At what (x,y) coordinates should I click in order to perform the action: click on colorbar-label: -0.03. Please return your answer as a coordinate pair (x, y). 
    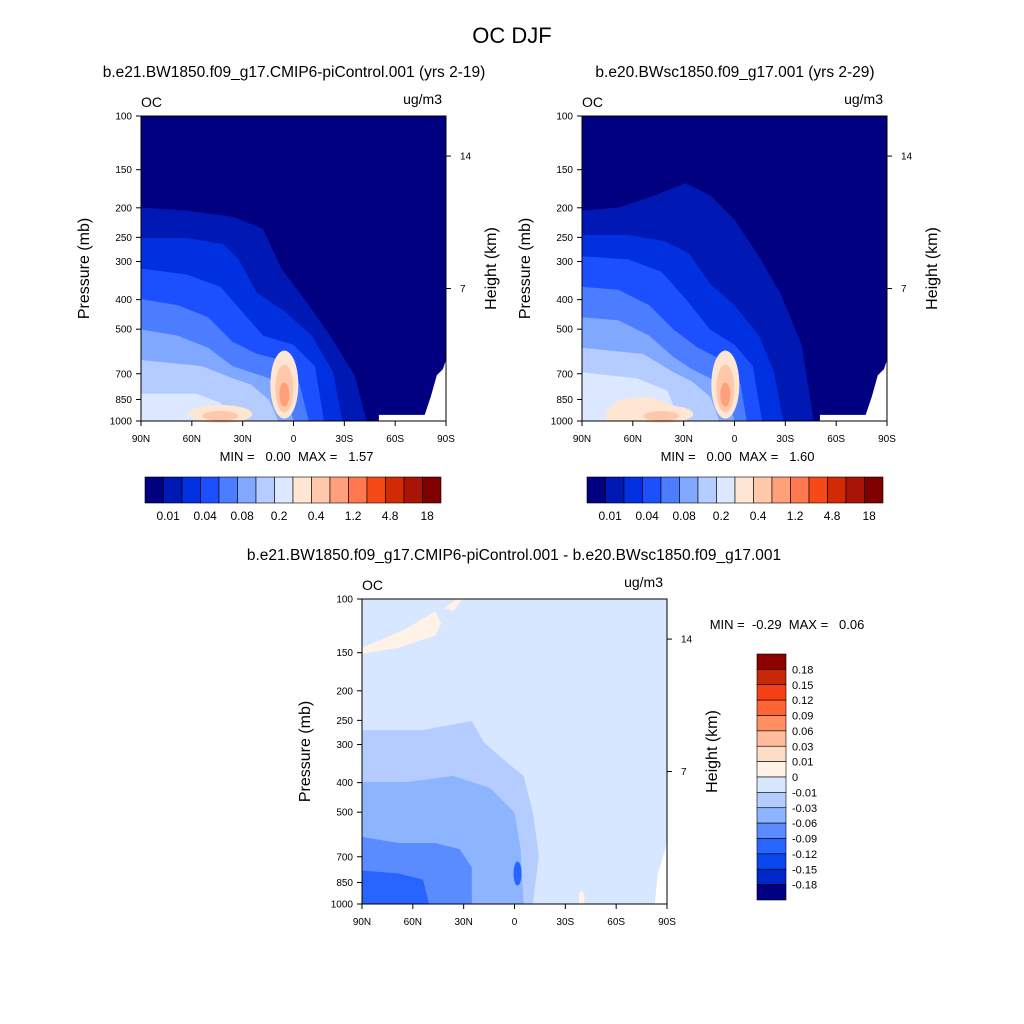
    Looking at the image, I should click on (804, 809).